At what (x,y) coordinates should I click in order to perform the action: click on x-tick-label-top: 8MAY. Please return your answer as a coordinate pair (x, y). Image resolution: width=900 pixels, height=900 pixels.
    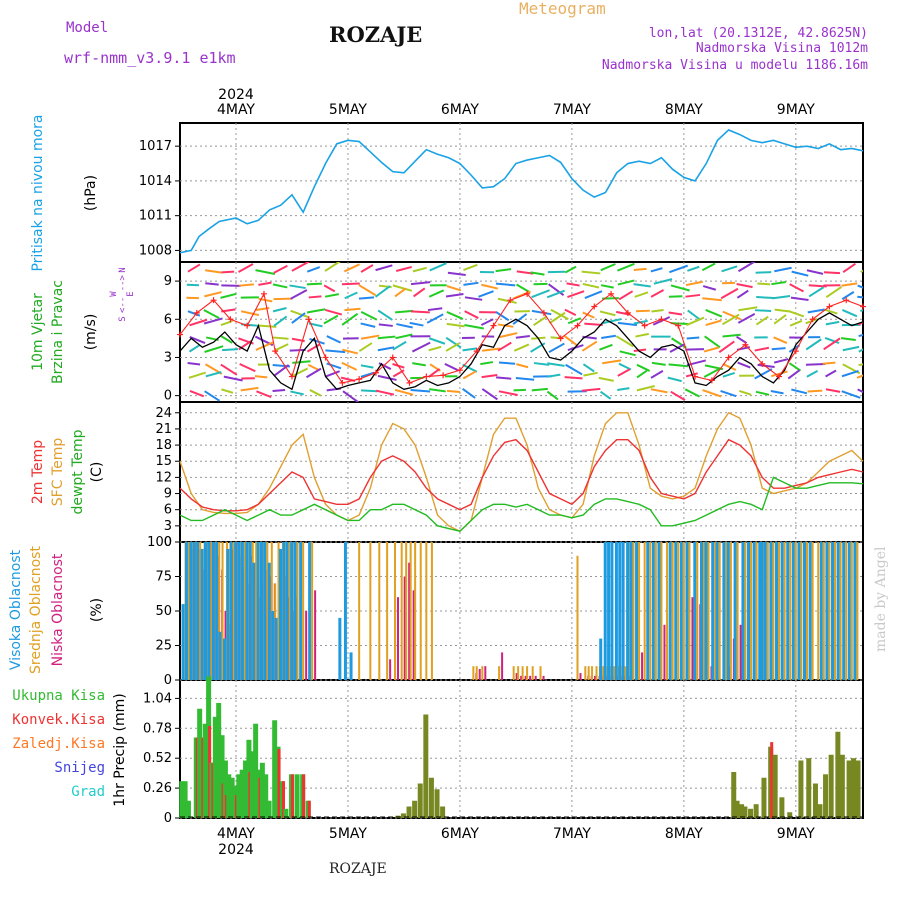
    Looking at the image, I should click on (684, 110).